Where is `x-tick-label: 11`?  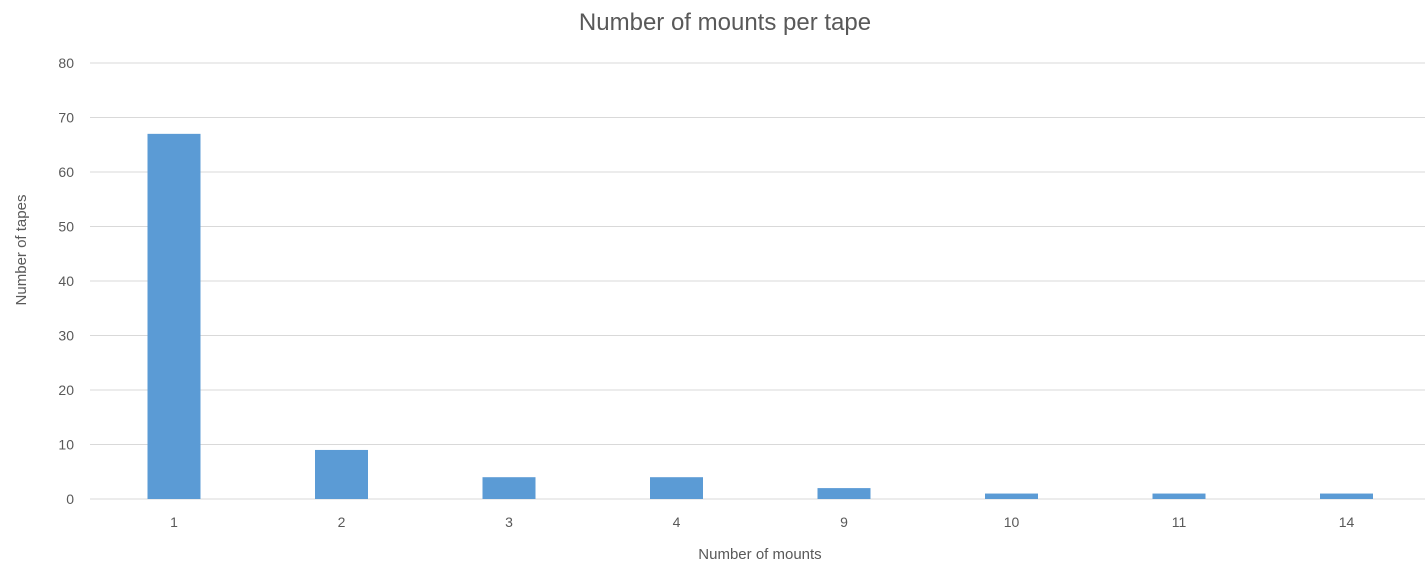 x-tick-label: 11 is located at coordinates (1179, 522).